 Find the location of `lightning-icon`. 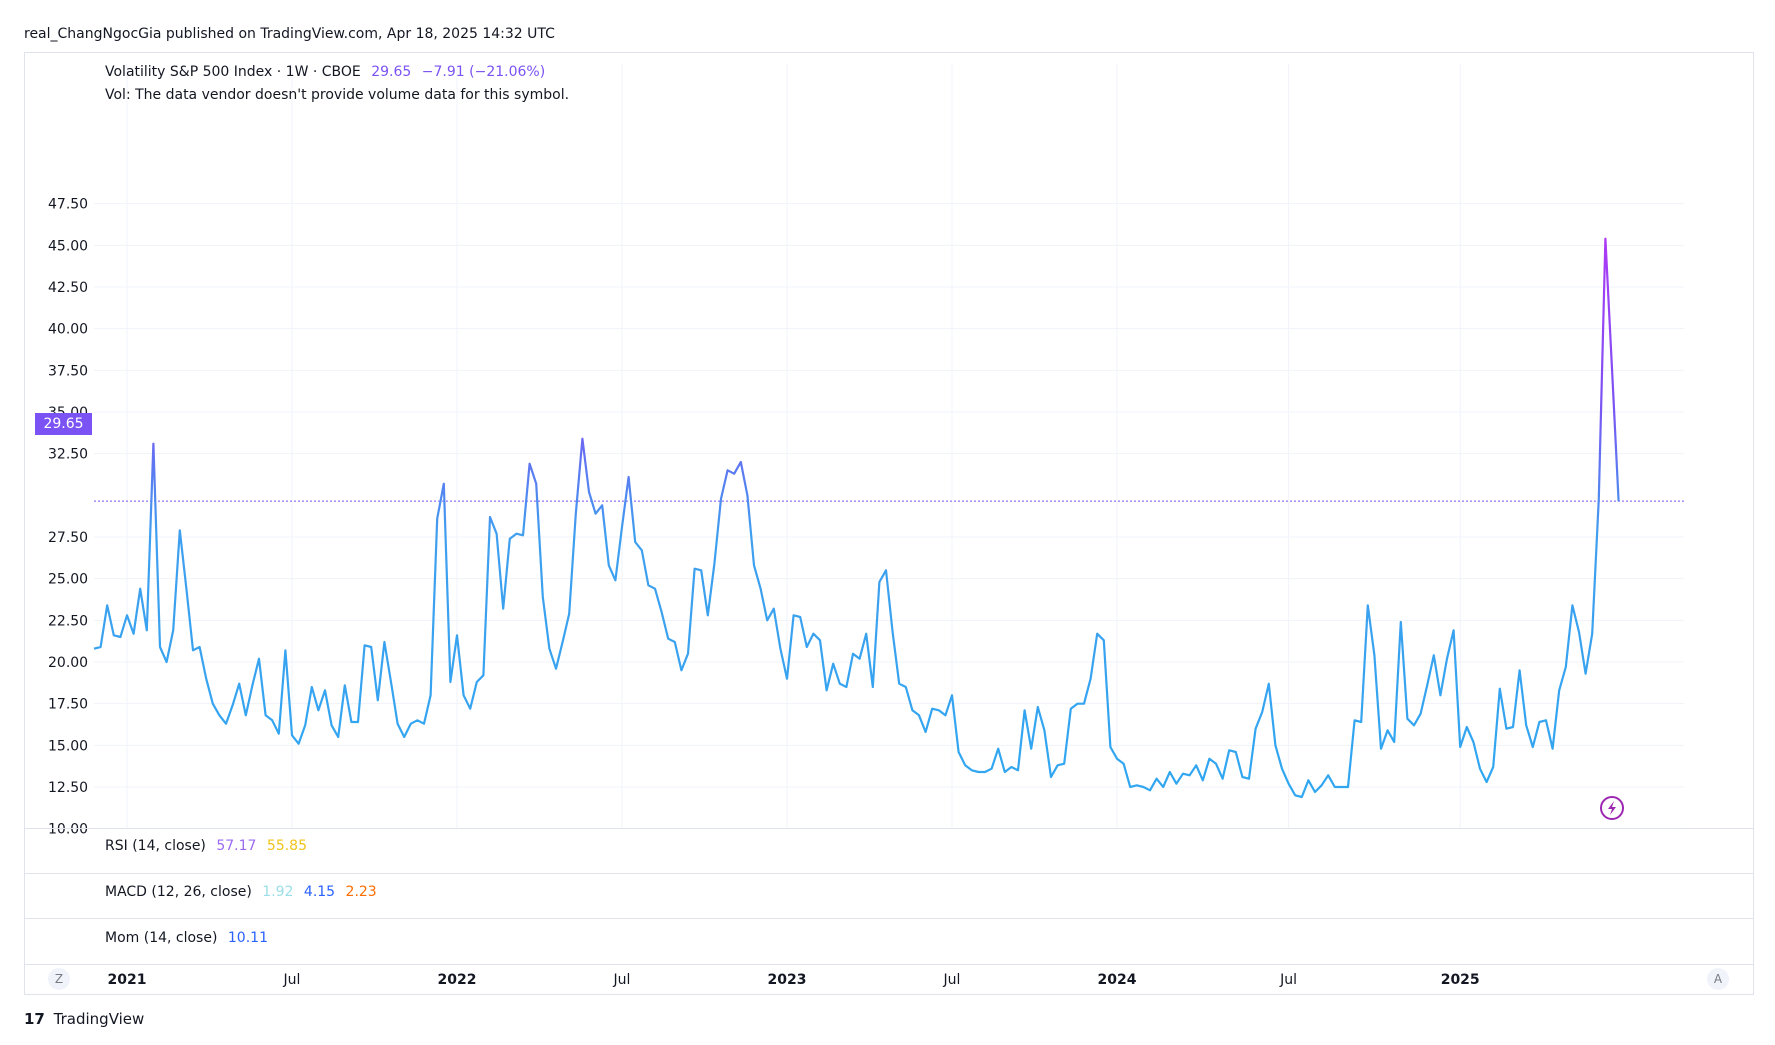

lightning-icon is located at coordinates (1612, 808).